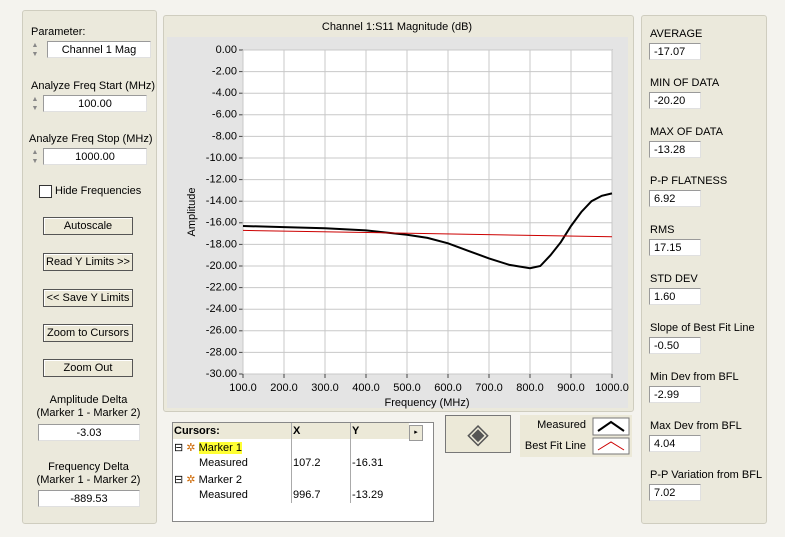  I want to click on stat-label: RMS, so click(662, 230).